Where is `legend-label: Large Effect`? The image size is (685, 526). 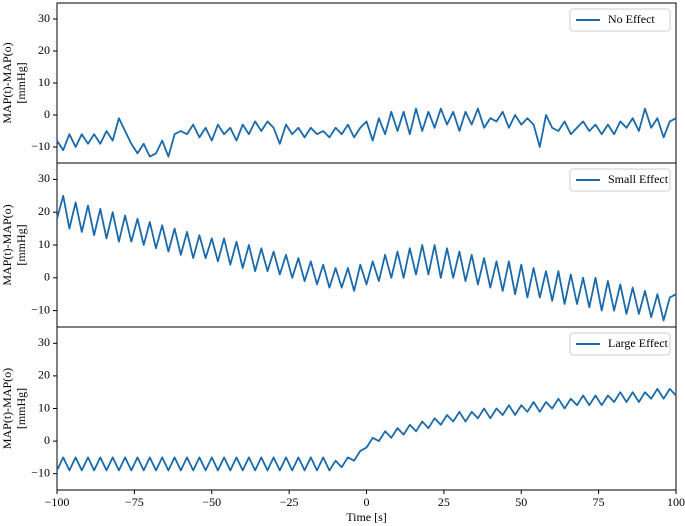 legend-label: Large Effect is located at coordinates (638, 343).